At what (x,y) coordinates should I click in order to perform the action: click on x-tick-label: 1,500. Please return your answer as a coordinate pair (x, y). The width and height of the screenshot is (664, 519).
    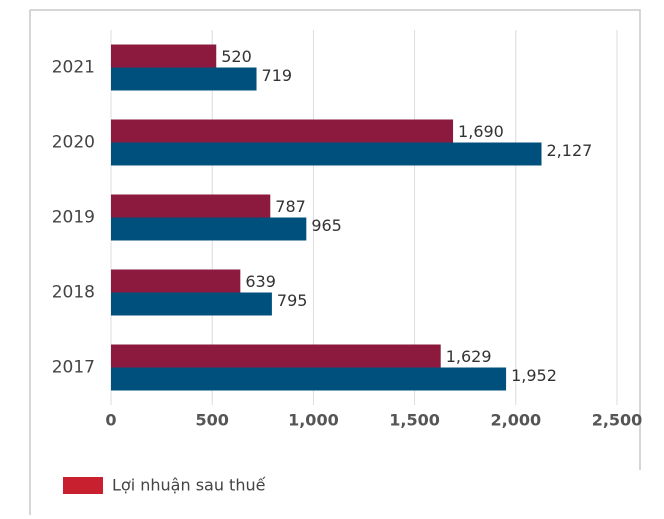
    Looking at the image, I should click on (414, 420).